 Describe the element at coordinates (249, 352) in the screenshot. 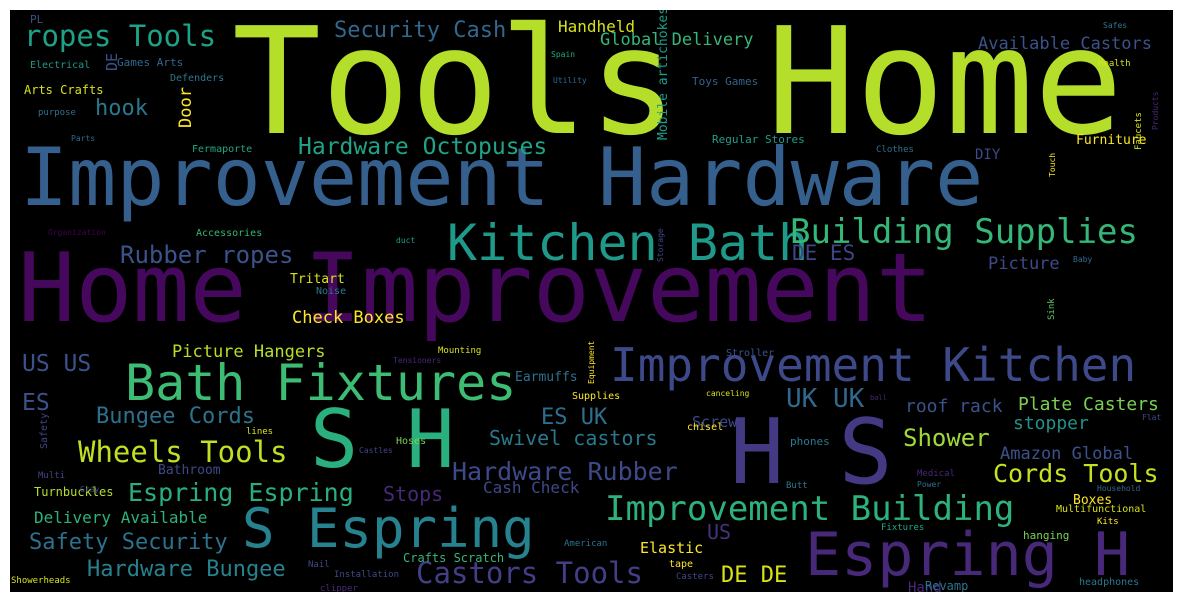

I see `cloud-word: Picture Hangers` at that location.